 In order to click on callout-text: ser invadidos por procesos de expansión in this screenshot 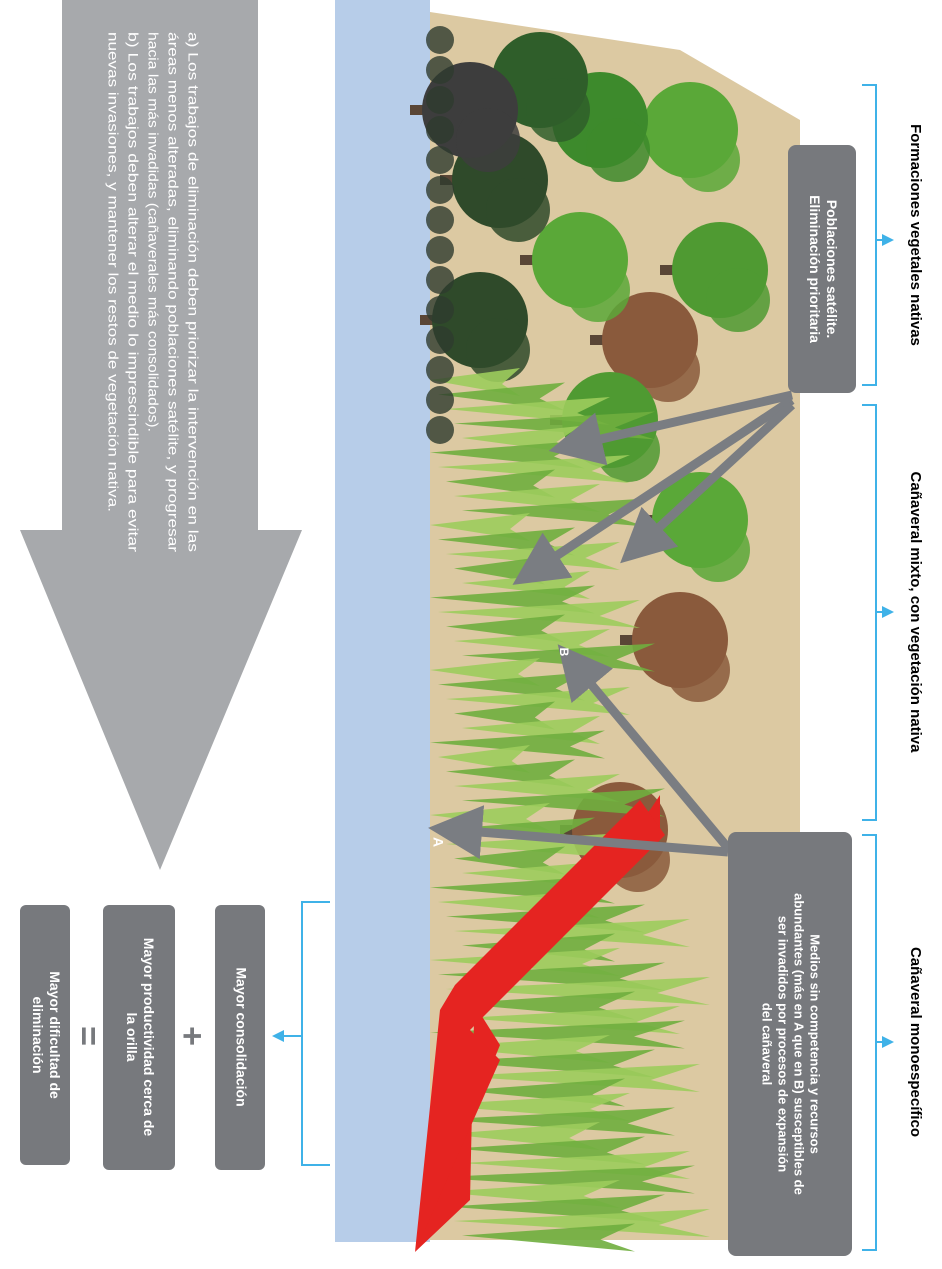, I will do `click(783, 1044)`.